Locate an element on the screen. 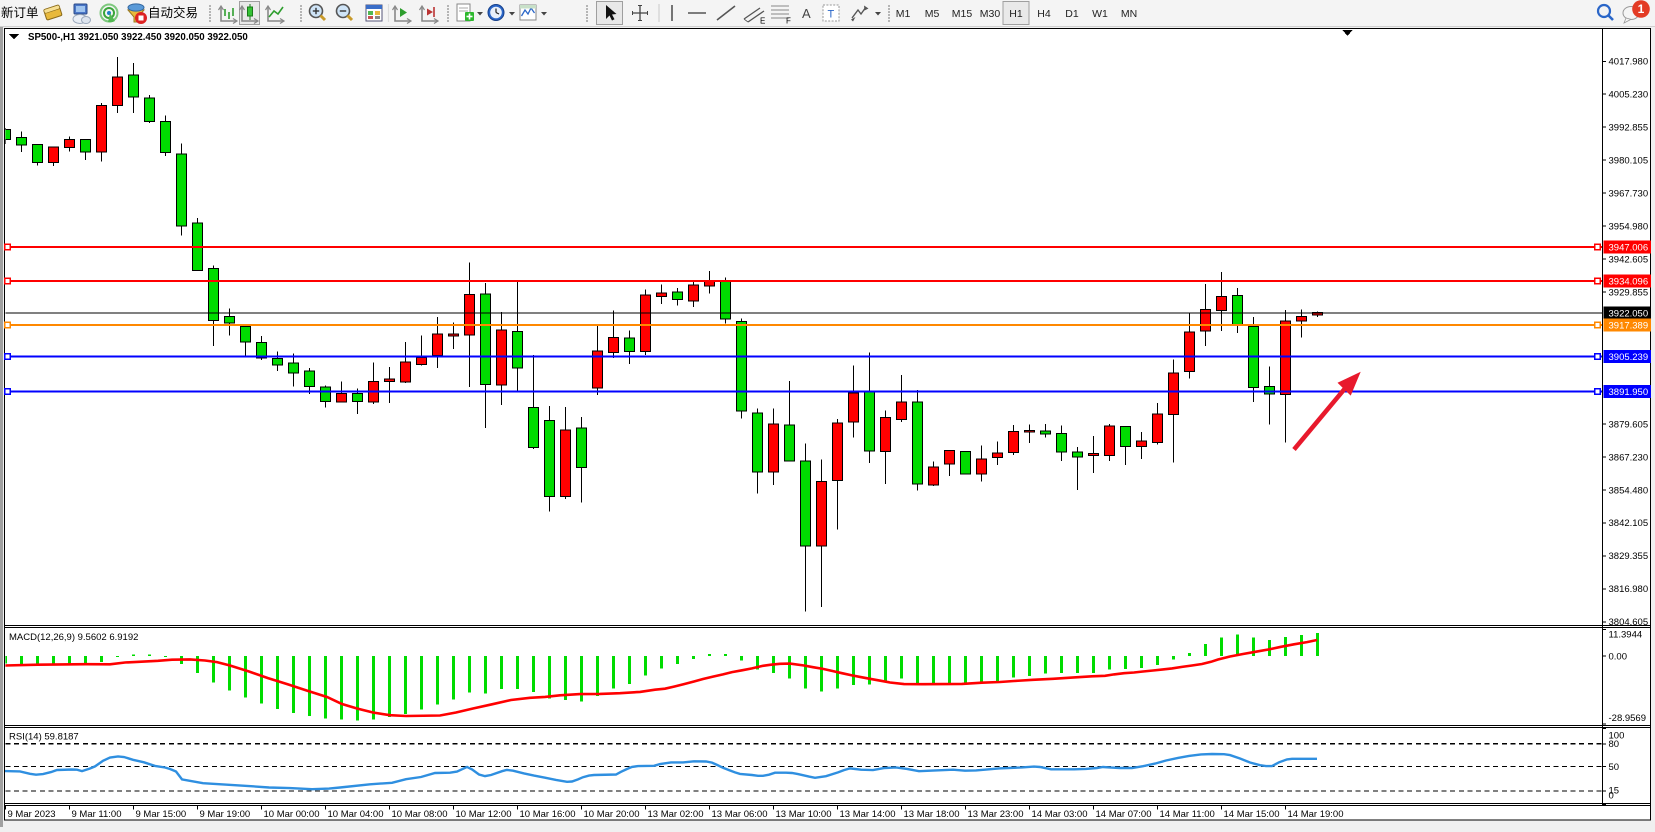 This screenshot has width=1655, height=832. svg-text: 9 Mar 2023 is located at coordinates (32, 814).